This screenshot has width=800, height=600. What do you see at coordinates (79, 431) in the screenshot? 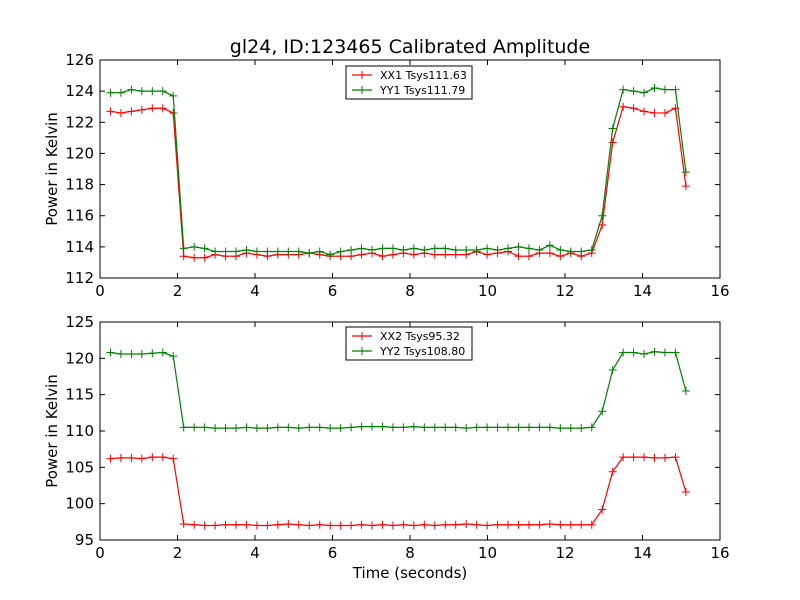
I see `y-tick-label: 110` at bounding box center [79, 431].